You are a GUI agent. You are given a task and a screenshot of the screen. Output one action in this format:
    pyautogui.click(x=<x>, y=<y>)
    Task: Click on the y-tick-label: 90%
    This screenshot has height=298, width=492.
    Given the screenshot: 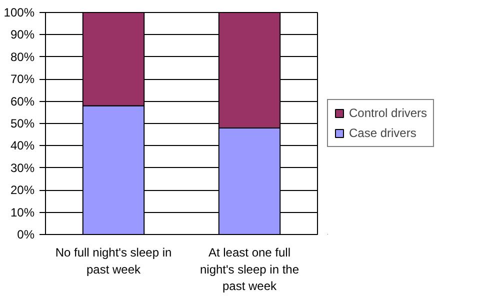 What is the action you would take?
    pyautogui.click(x=22, y=35)
    